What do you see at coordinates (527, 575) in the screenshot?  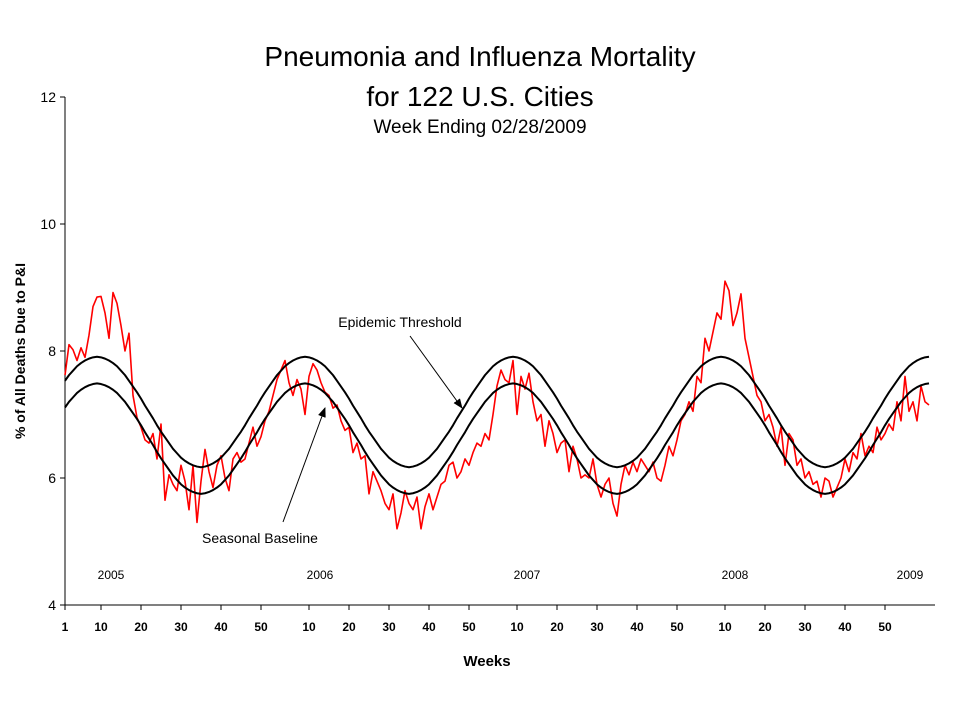 I see `year-label: 2007` at bounding box center [527, 575].